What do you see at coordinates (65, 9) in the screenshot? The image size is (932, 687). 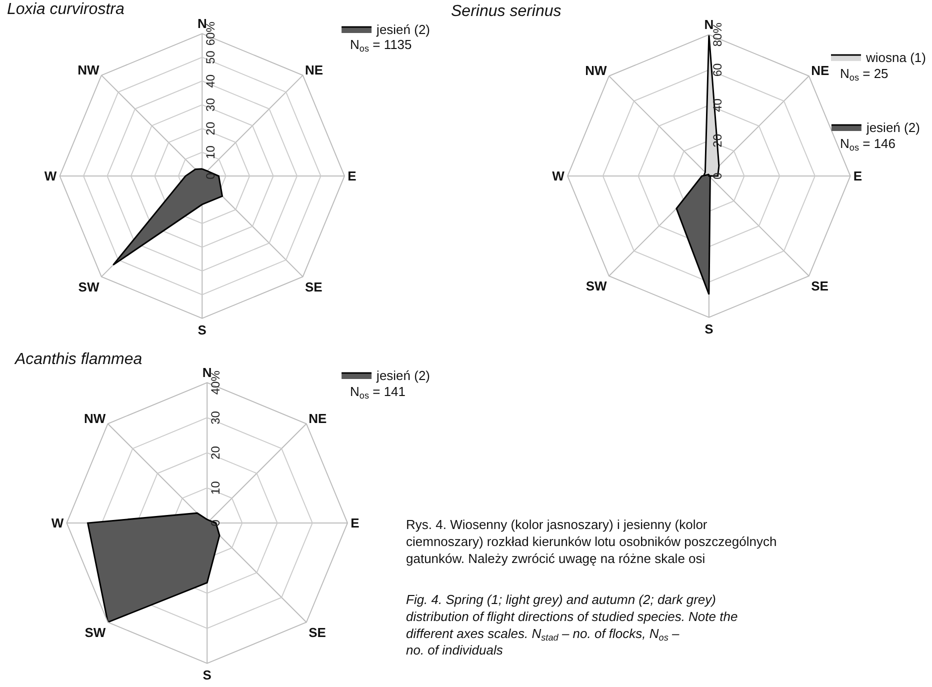 I see `chart-title: Loxia curvirostra` at bounding box center [65, 9].